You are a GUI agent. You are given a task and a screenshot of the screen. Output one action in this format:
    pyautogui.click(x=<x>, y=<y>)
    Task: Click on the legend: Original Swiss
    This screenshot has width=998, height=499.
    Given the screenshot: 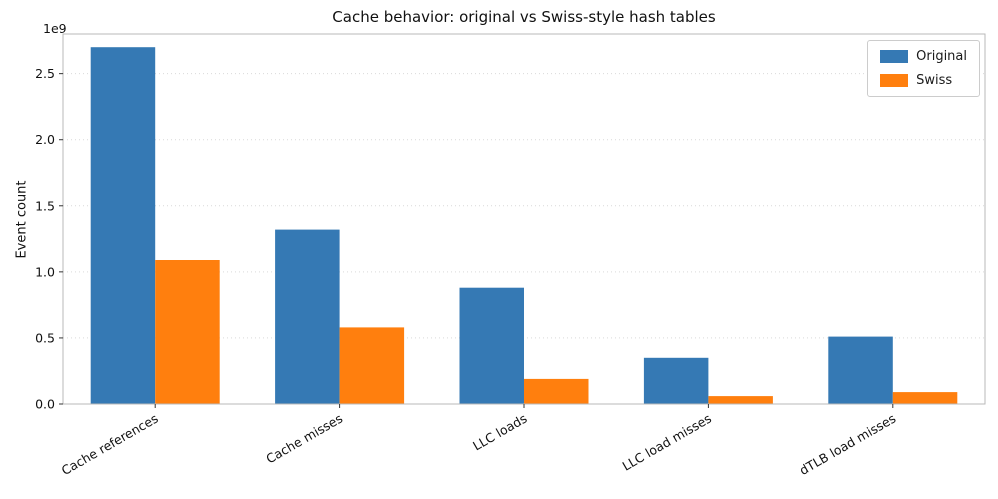 What is the action you would take?
    pyautogui.click(x=923, y=68)
    